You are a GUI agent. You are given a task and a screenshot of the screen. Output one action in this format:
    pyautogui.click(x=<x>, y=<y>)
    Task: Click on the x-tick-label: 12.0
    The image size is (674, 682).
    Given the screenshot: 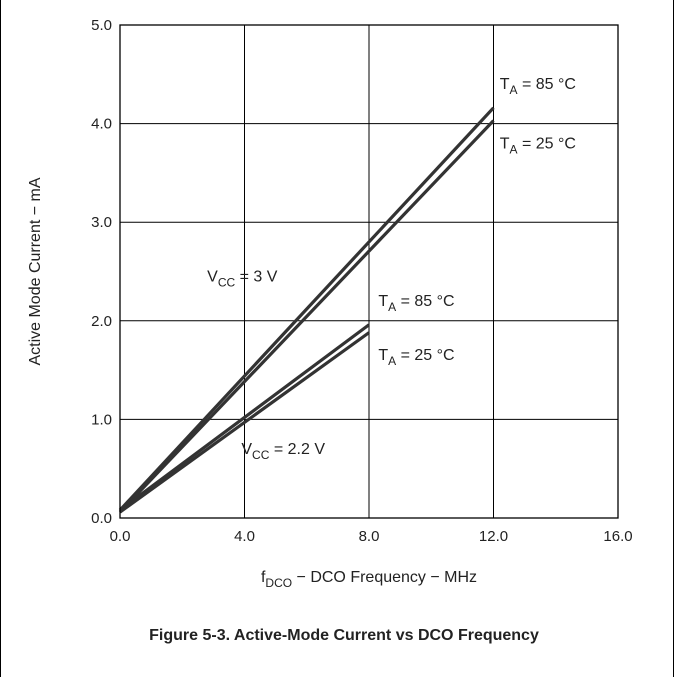 What is the action you would take?
    pyautogui.click(x=493, y=536)
    